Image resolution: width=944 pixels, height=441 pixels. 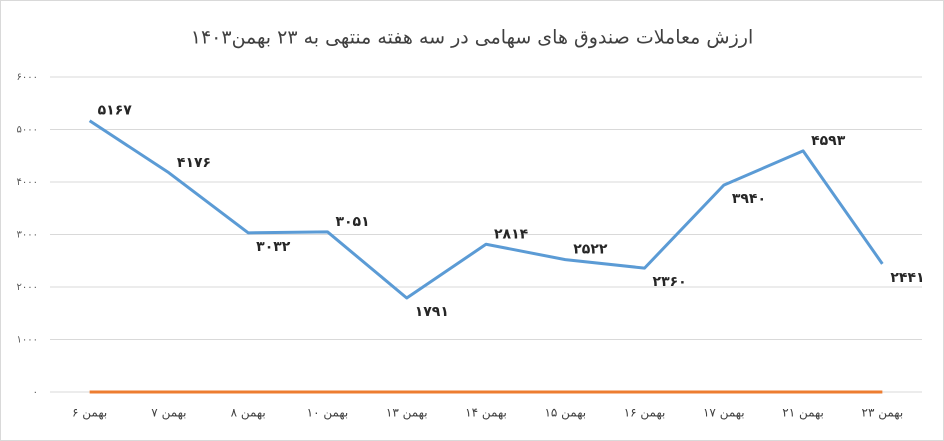 I want to click on y-tick-label: ۴۰۰۰, so click(x=27, y=182).